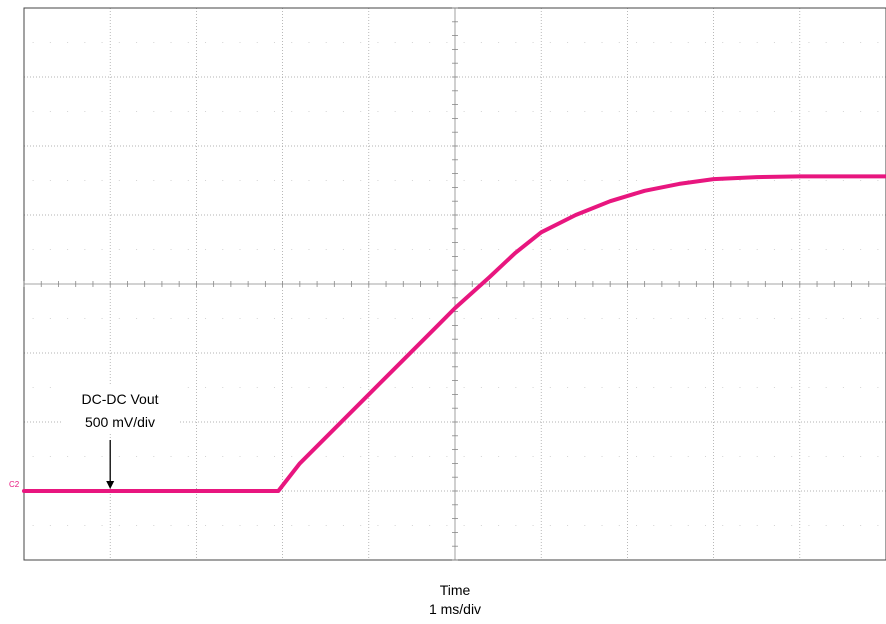  I want to click on annotation: DC-DC Vout 500 mV/div, so click(121, 437).